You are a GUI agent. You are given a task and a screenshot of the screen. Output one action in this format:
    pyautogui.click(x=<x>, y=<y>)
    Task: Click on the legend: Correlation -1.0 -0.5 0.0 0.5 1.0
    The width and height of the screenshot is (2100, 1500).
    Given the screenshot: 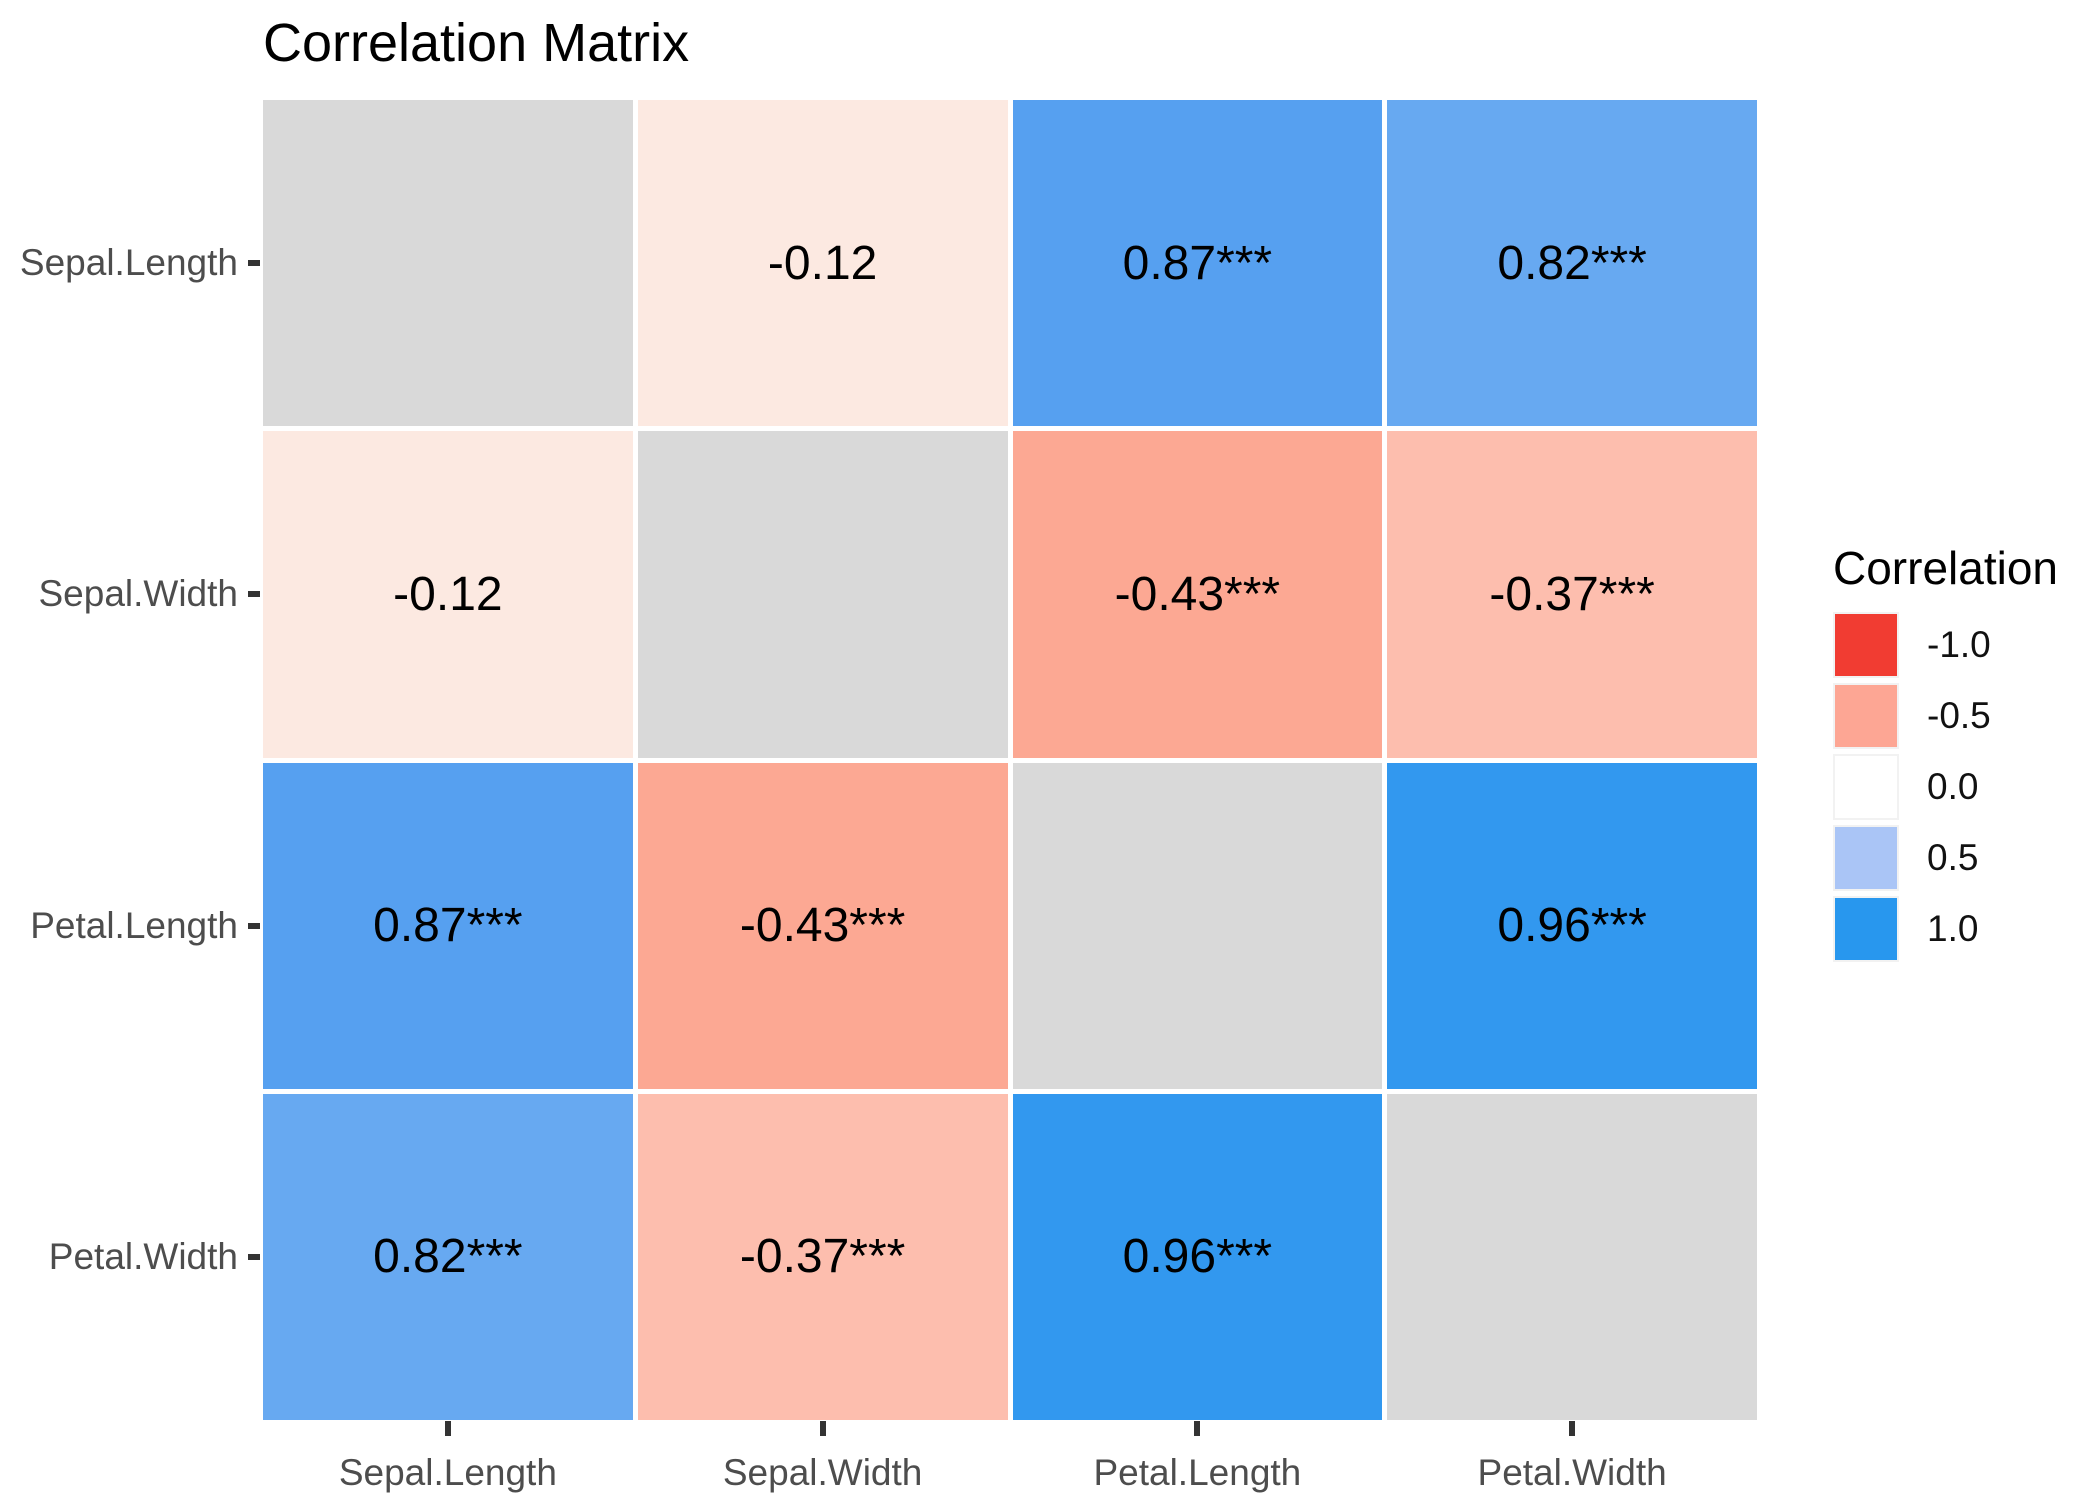 What is the action you would take?
    pyautogui.click(x=1945, y=753)
    